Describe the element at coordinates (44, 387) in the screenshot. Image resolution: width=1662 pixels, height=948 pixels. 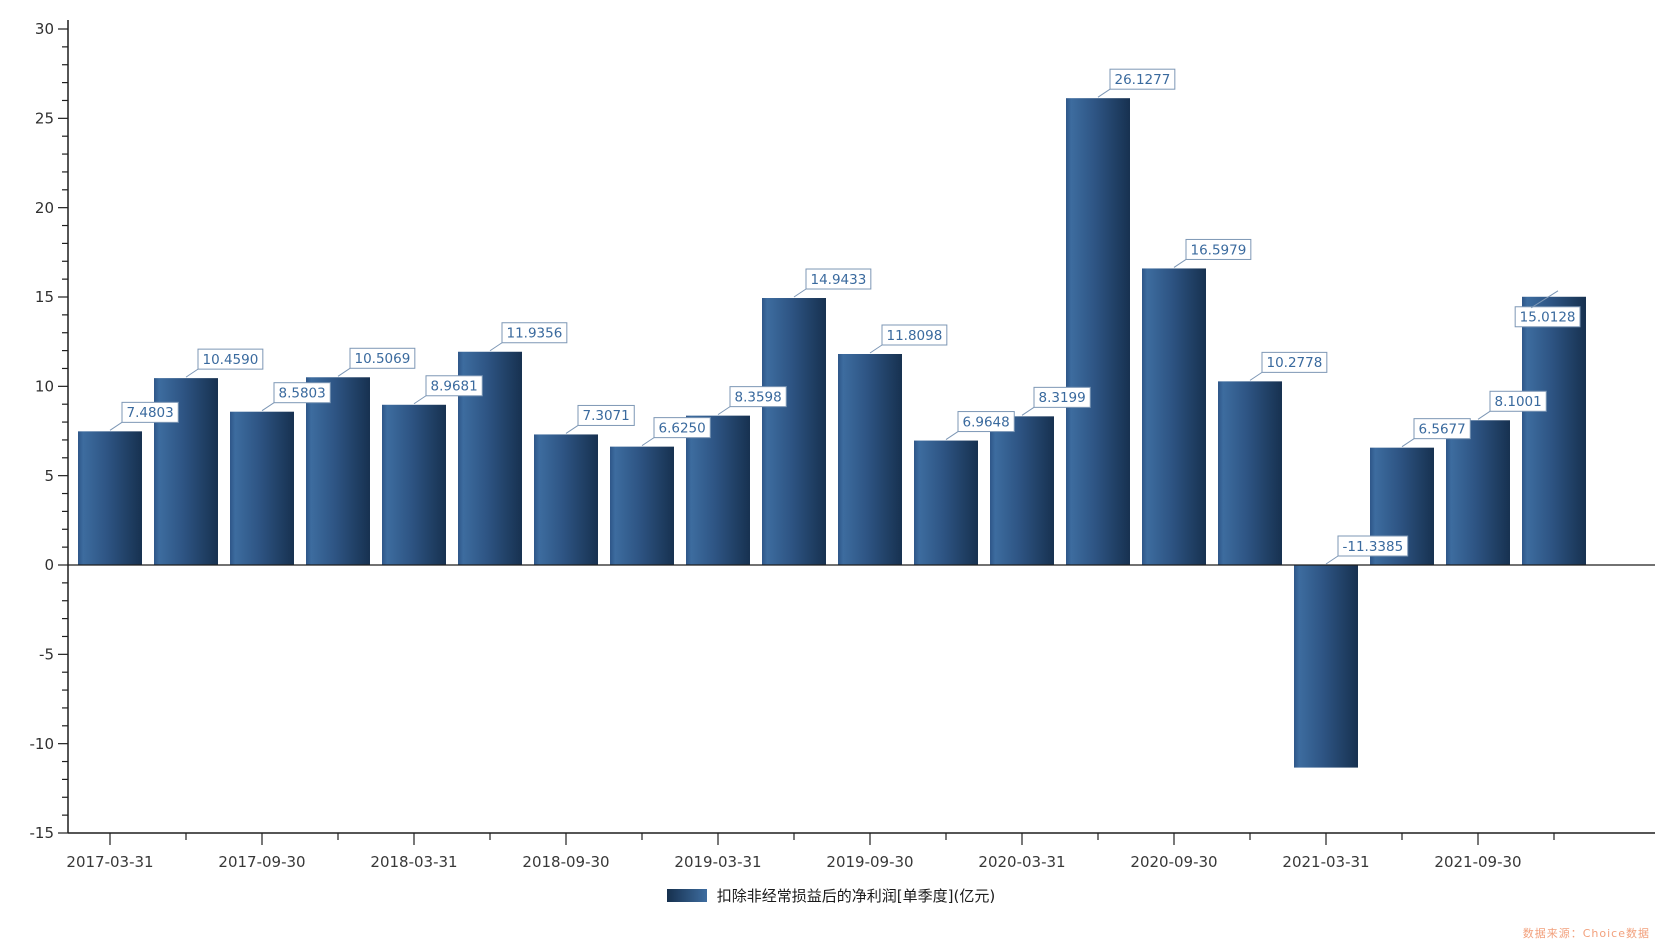
I see `y-tick-label: 10` at that location.